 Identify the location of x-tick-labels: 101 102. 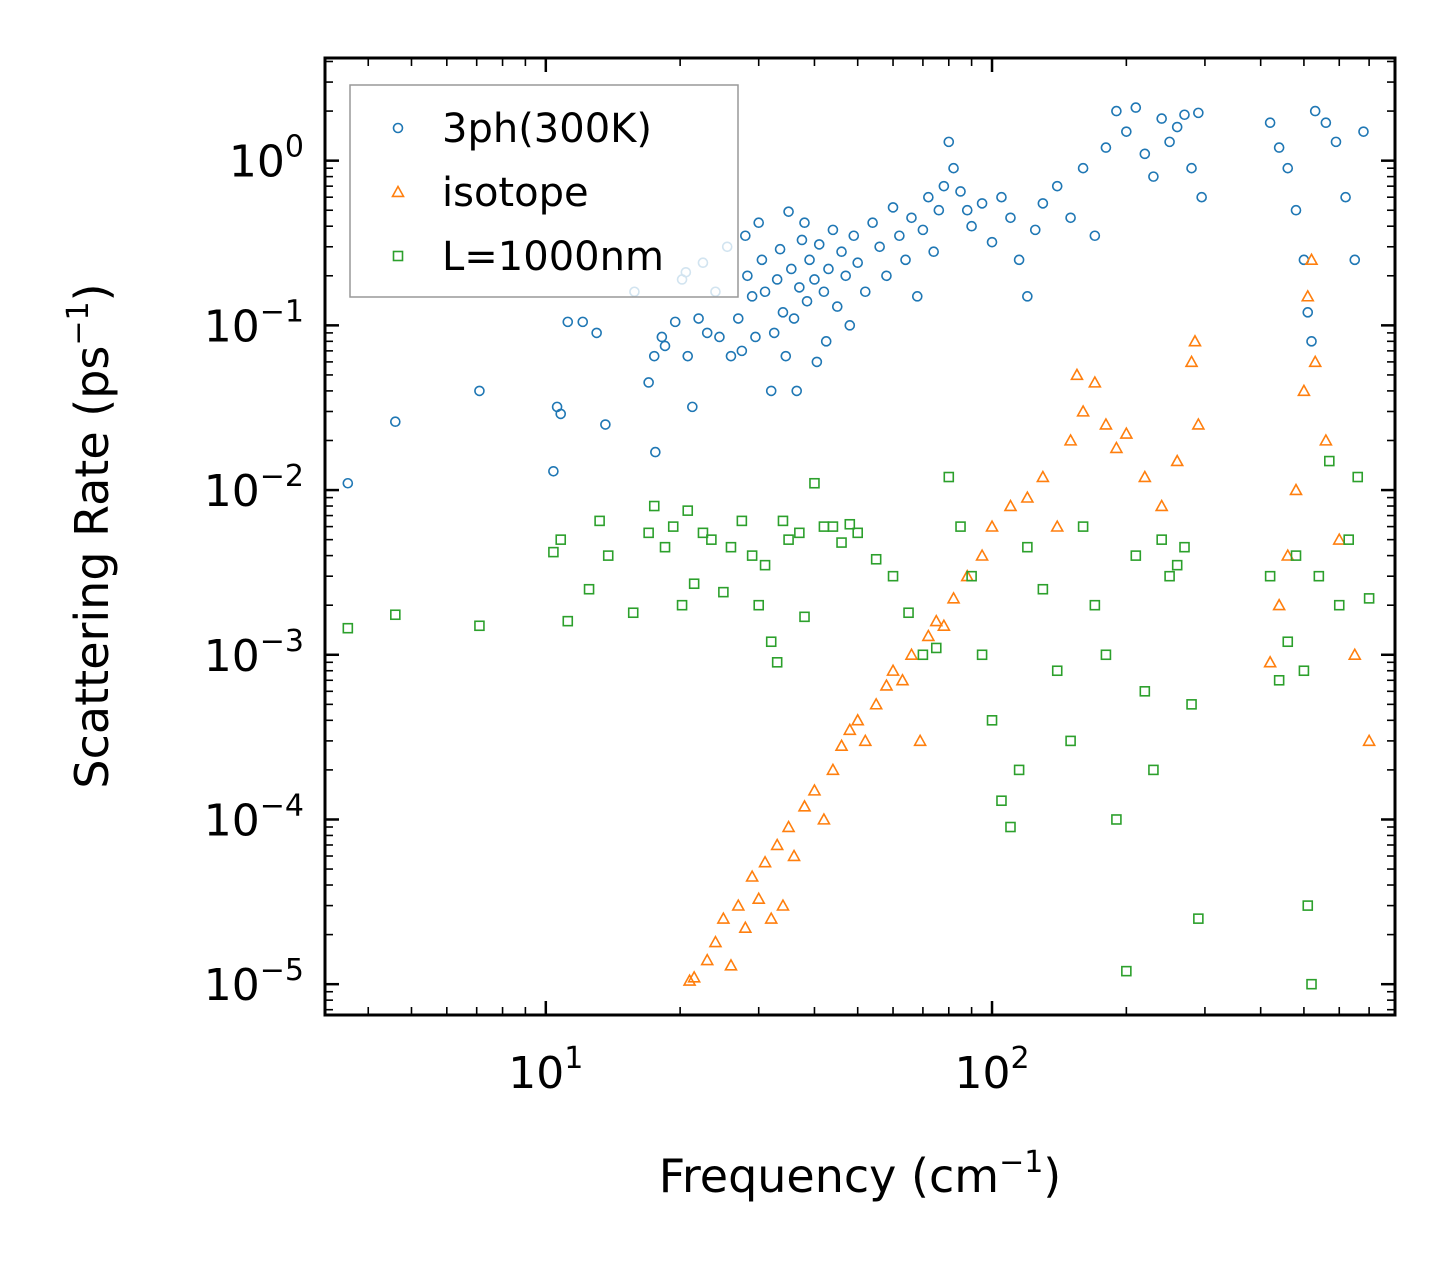
(768, 1070).